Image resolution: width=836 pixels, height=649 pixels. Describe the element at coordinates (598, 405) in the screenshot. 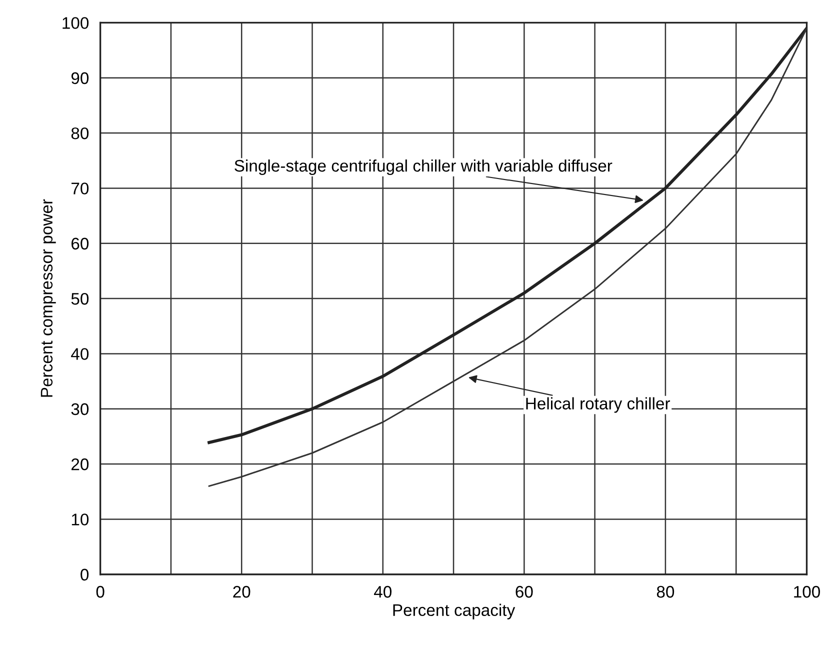

I see `annotation: Helical rotary chiller` at that location.